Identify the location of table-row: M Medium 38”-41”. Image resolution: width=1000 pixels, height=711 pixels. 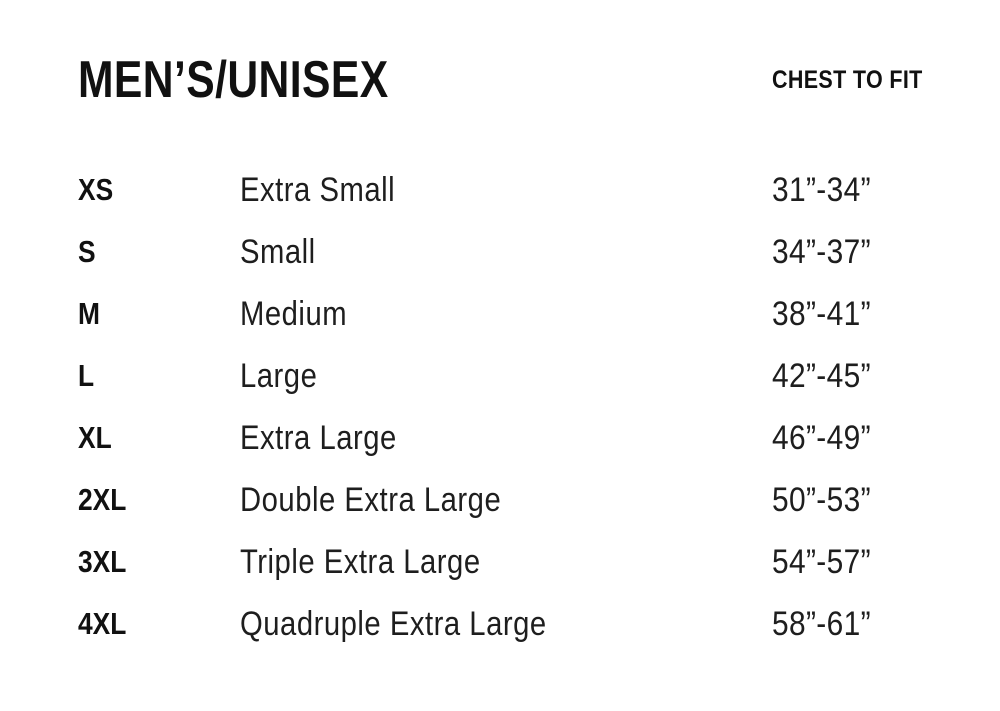
(500, 323).